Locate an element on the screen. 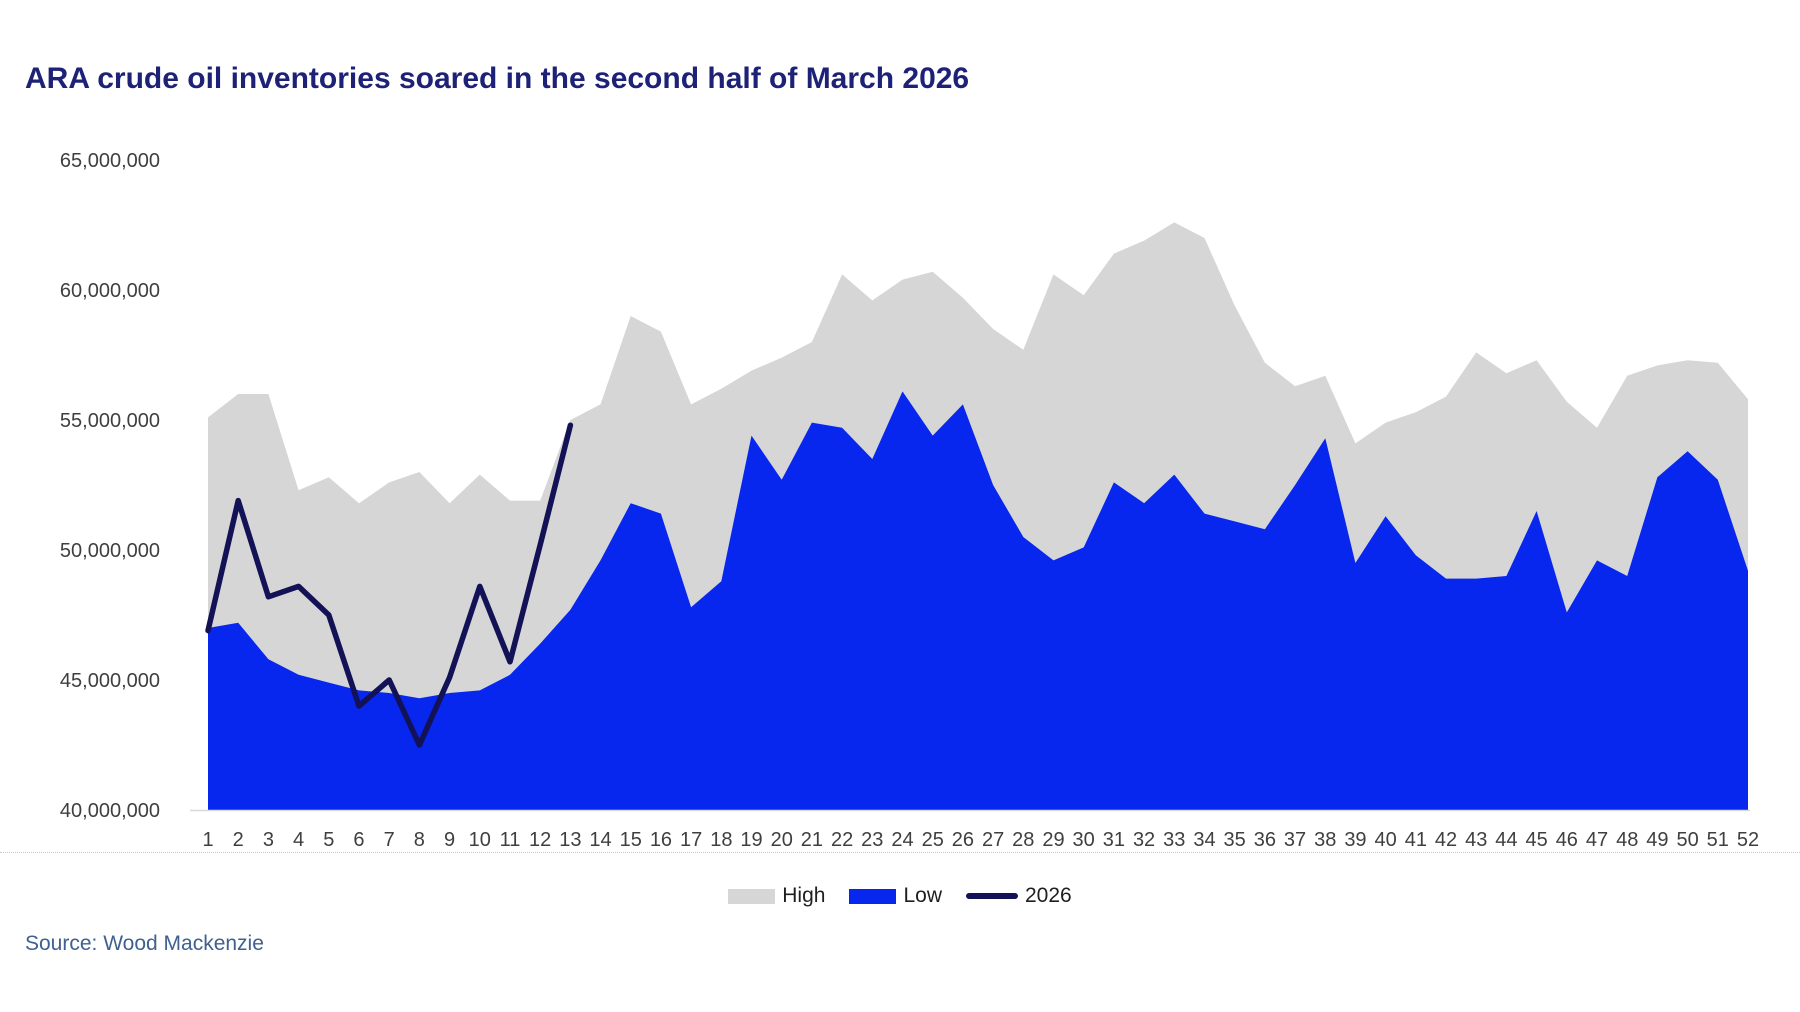 This screenshot has width=1800, height=1012. x-tick-label: 49 is located at coordinates (1657, 840).